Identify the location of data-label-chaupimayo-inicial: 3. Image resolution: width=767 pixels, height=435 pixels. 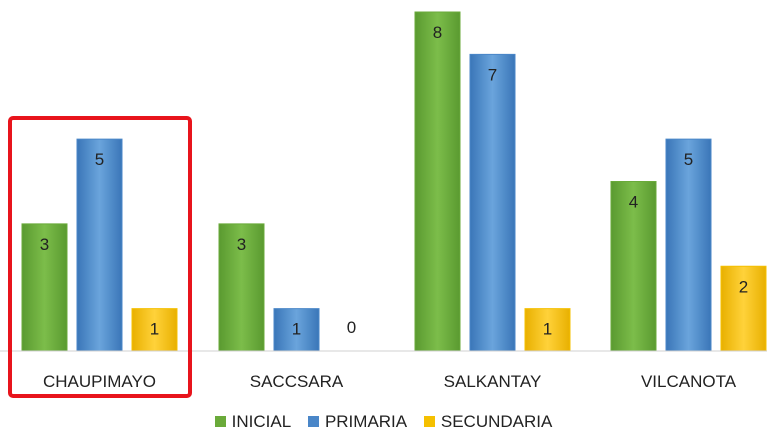
(44, 244).